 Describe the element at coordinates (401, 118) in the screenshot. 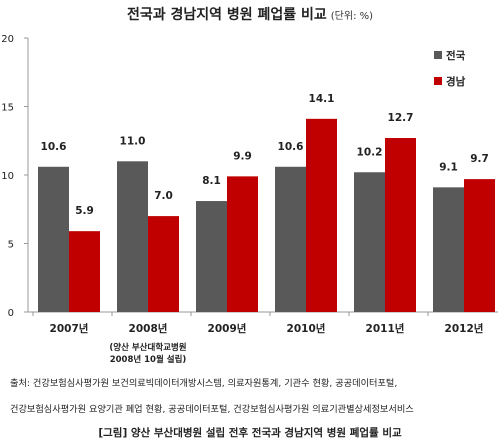

I see `data-label: 12.7` at that location.